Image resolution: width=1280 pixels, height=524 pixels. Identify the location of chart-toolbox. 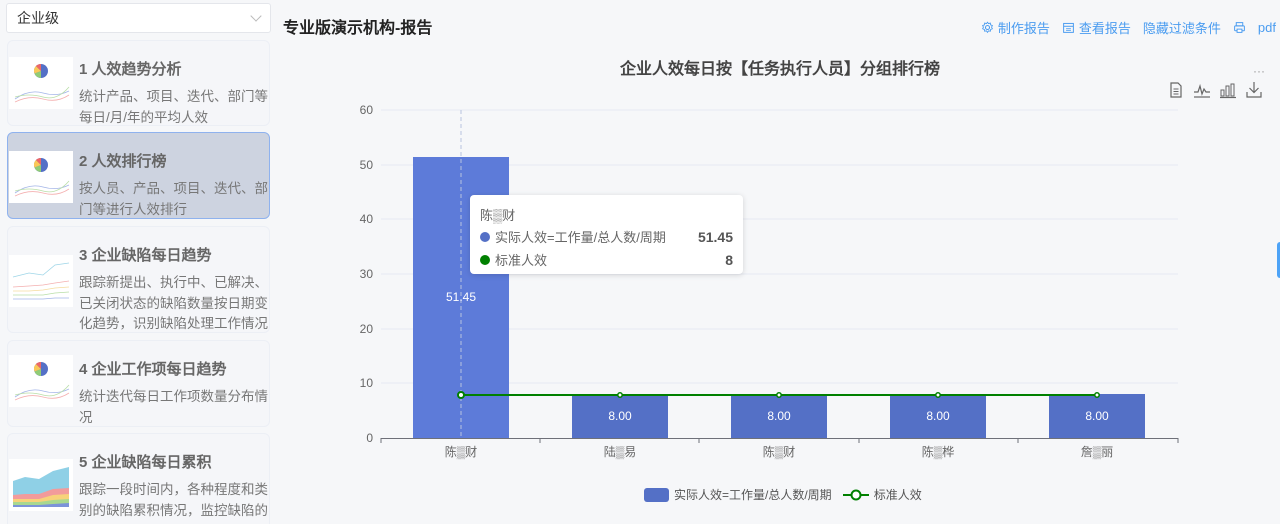
(1215, 90).